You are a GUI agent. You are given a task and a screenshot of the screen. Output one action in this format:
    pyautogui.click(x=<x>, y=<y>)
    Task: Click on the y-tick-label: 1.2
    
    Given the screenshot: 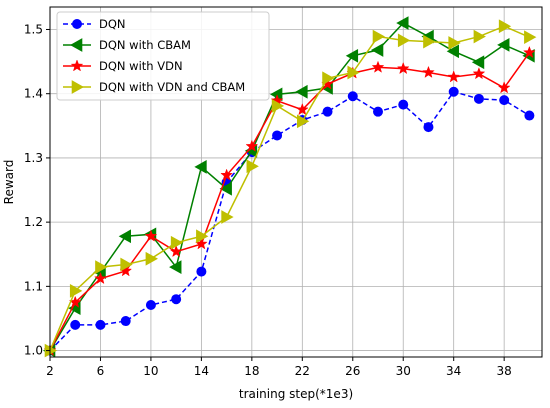 What is the action you would take?
    pyautogui.click(x=33, y=222)
    